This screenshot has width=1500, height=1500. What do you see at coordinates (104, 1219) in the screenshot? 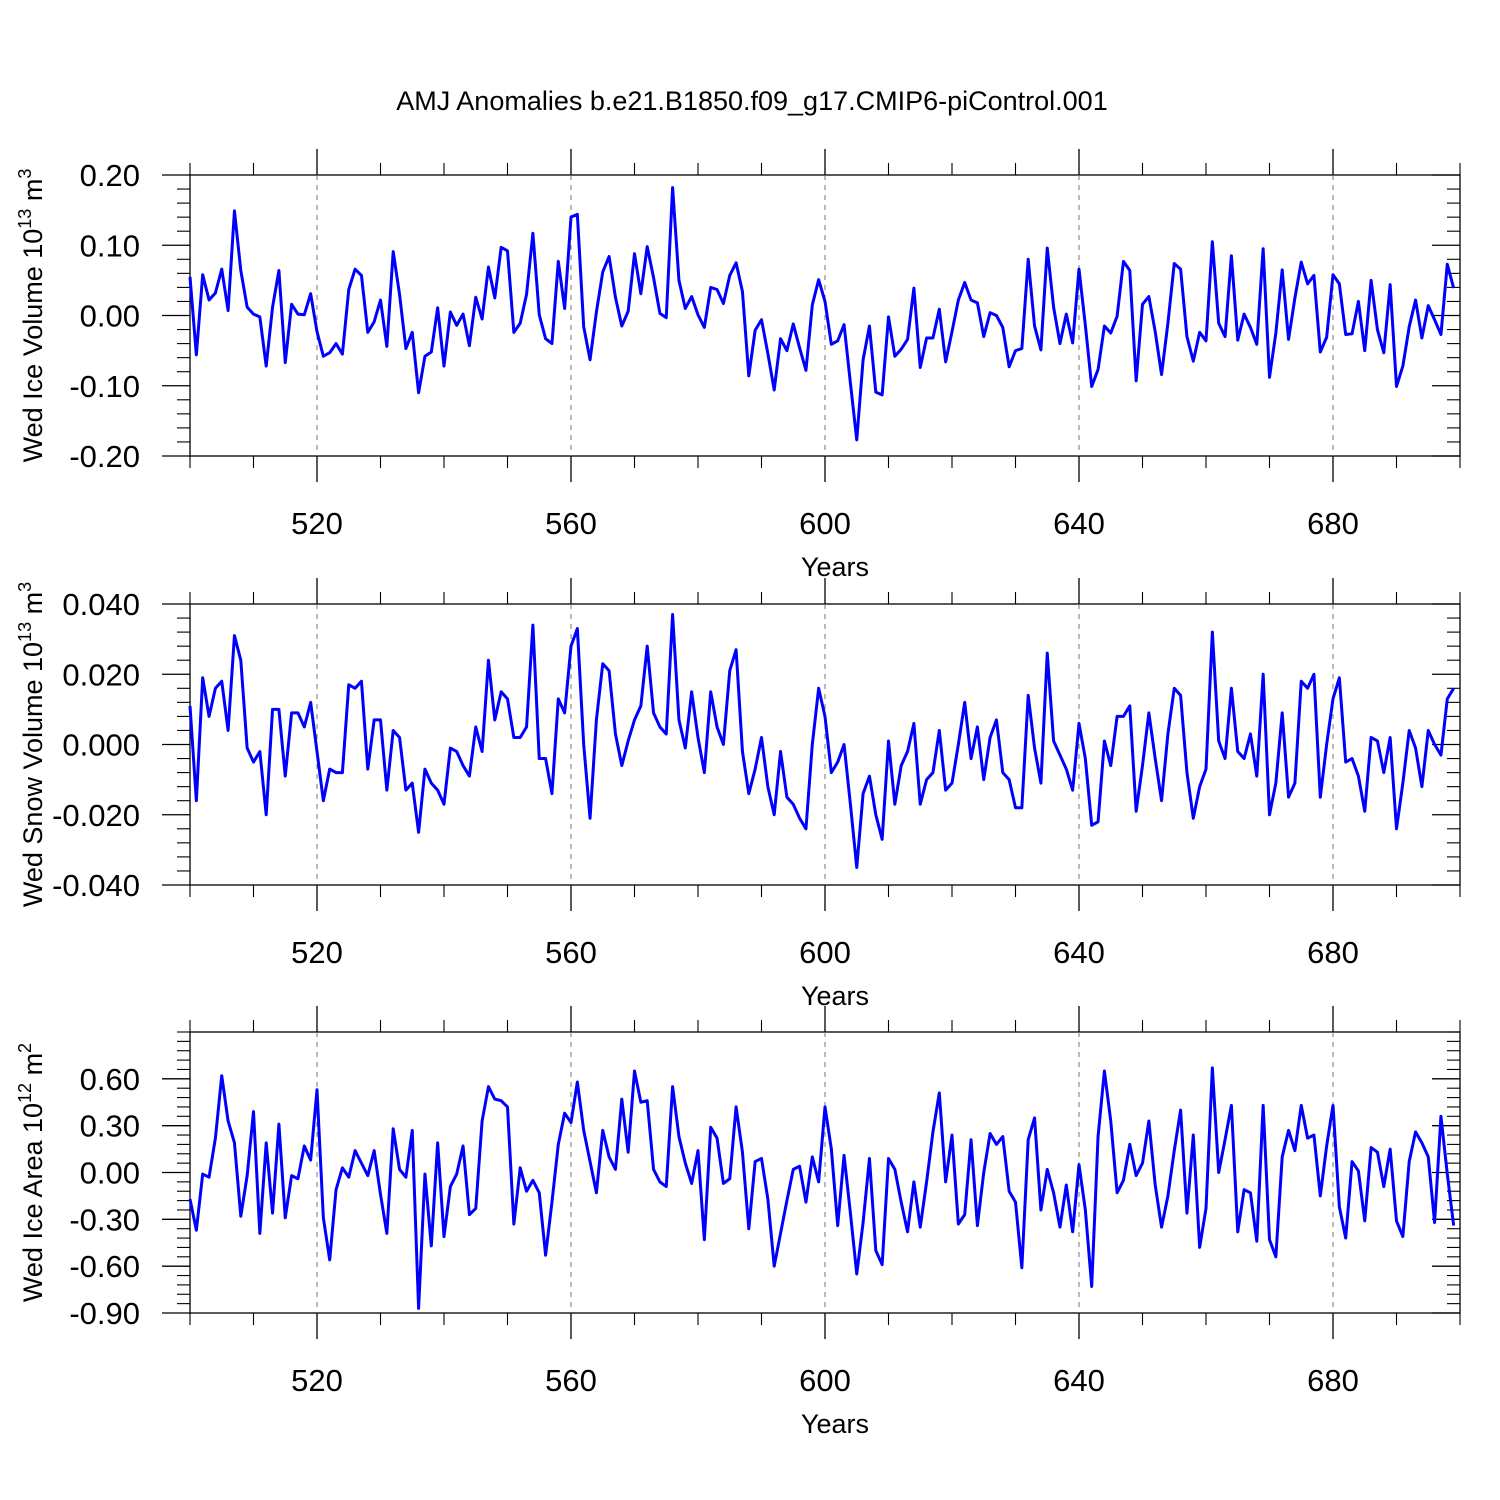
I see `y-tick-label: -0.30` at bounding box center [104, 1219].